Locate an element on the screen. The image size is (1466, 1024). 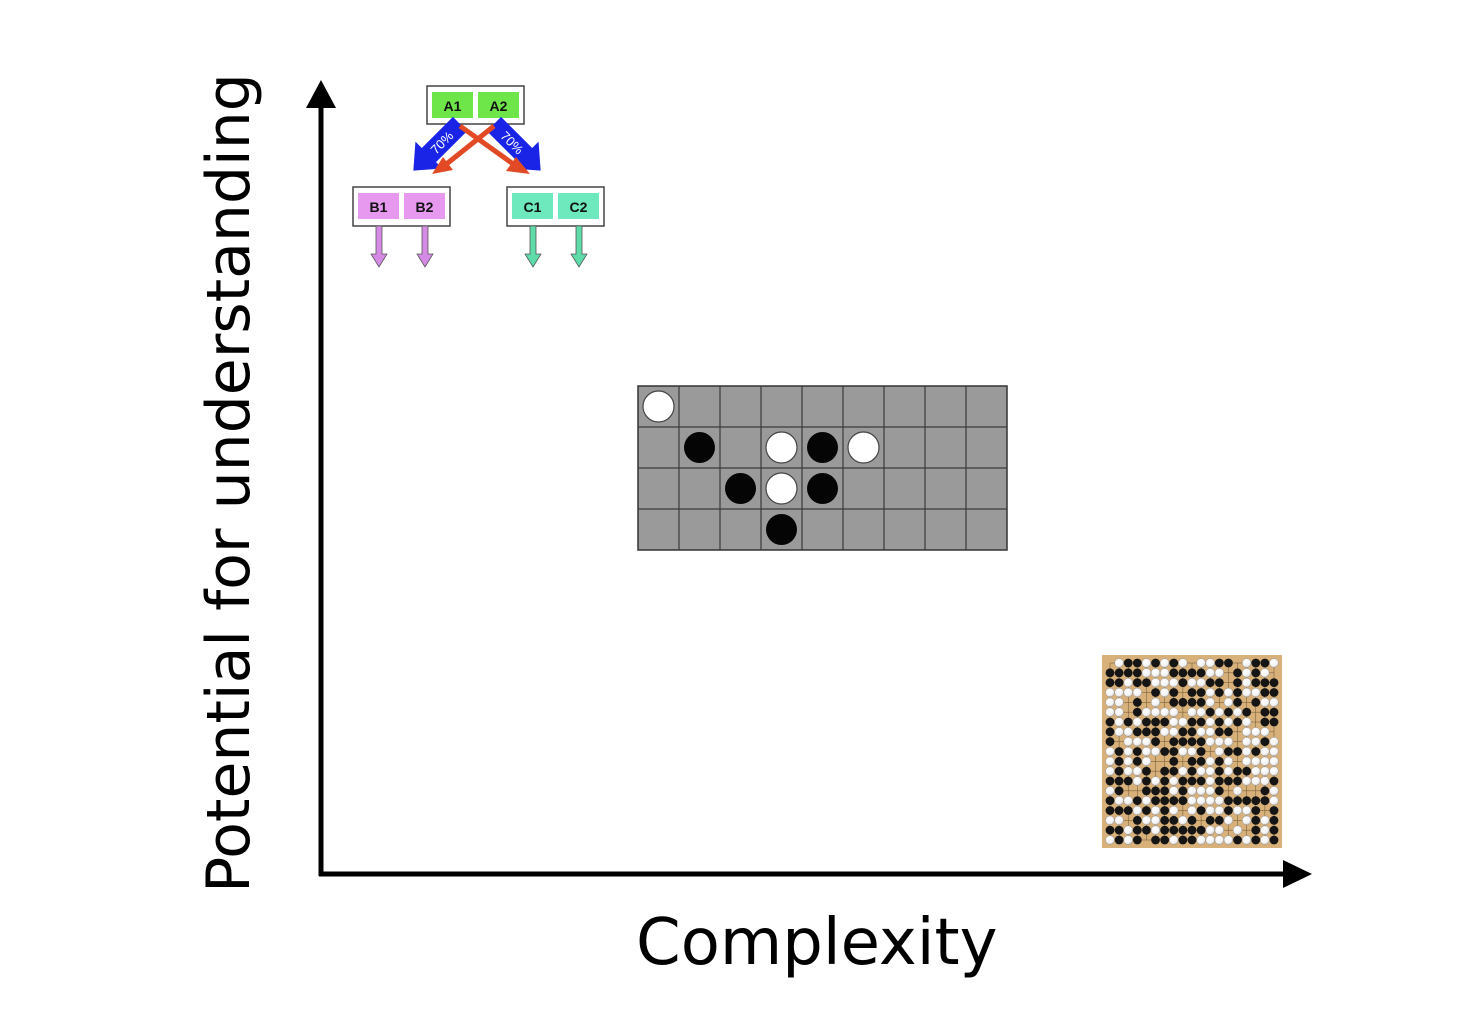
go-board is located at coordinates (1192, 751).